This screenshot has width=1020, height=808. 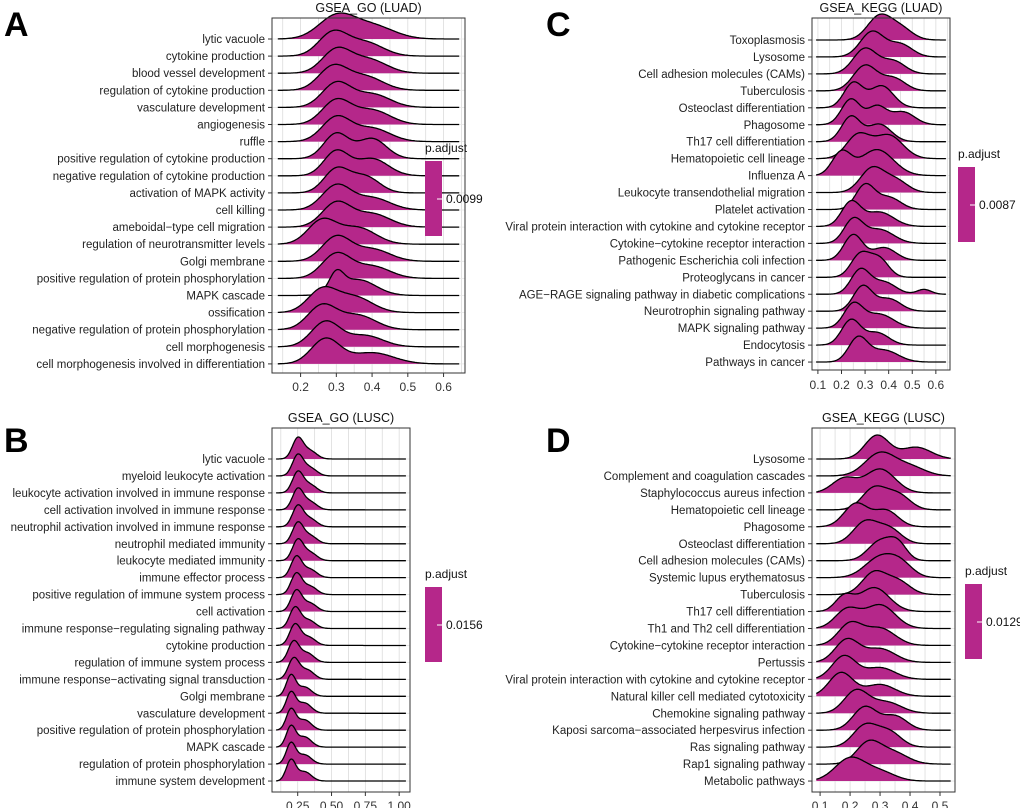 I want to click on x-tick-label: 0.6, so click(x=443, y=387).